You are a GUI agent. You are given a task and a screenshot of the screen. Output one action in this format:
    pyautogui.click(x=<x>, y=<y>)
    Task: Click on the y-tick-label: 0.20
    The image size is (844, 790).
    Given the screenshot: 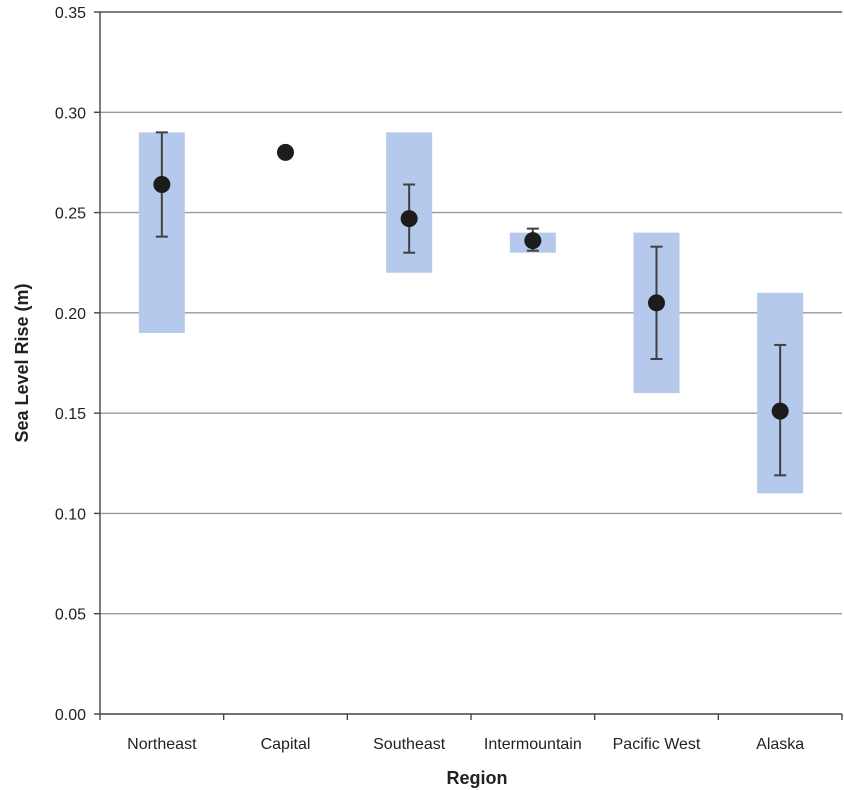 What is the action you would take?
    pyautogui.click(x=70, y=314)
    